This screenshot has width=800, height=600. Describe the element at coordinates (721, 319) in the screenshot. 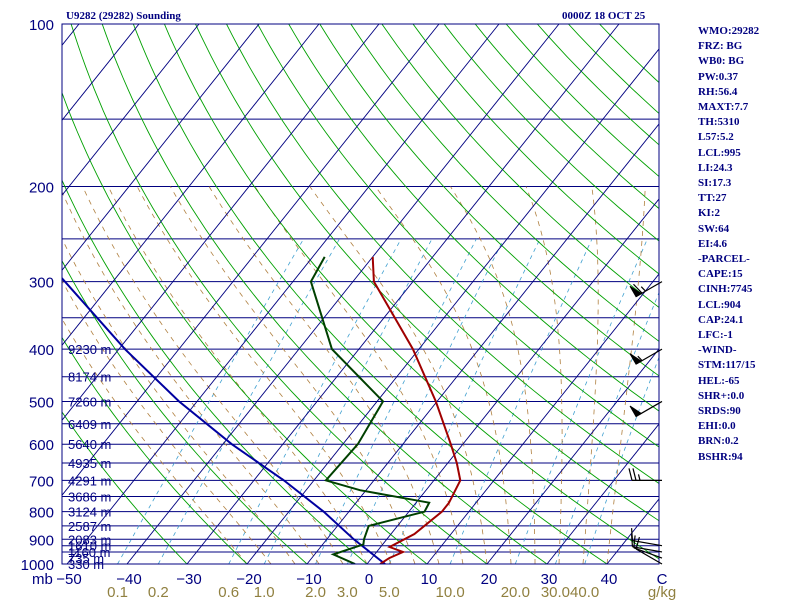

I see `index-item: CAP:24.1` at that location.